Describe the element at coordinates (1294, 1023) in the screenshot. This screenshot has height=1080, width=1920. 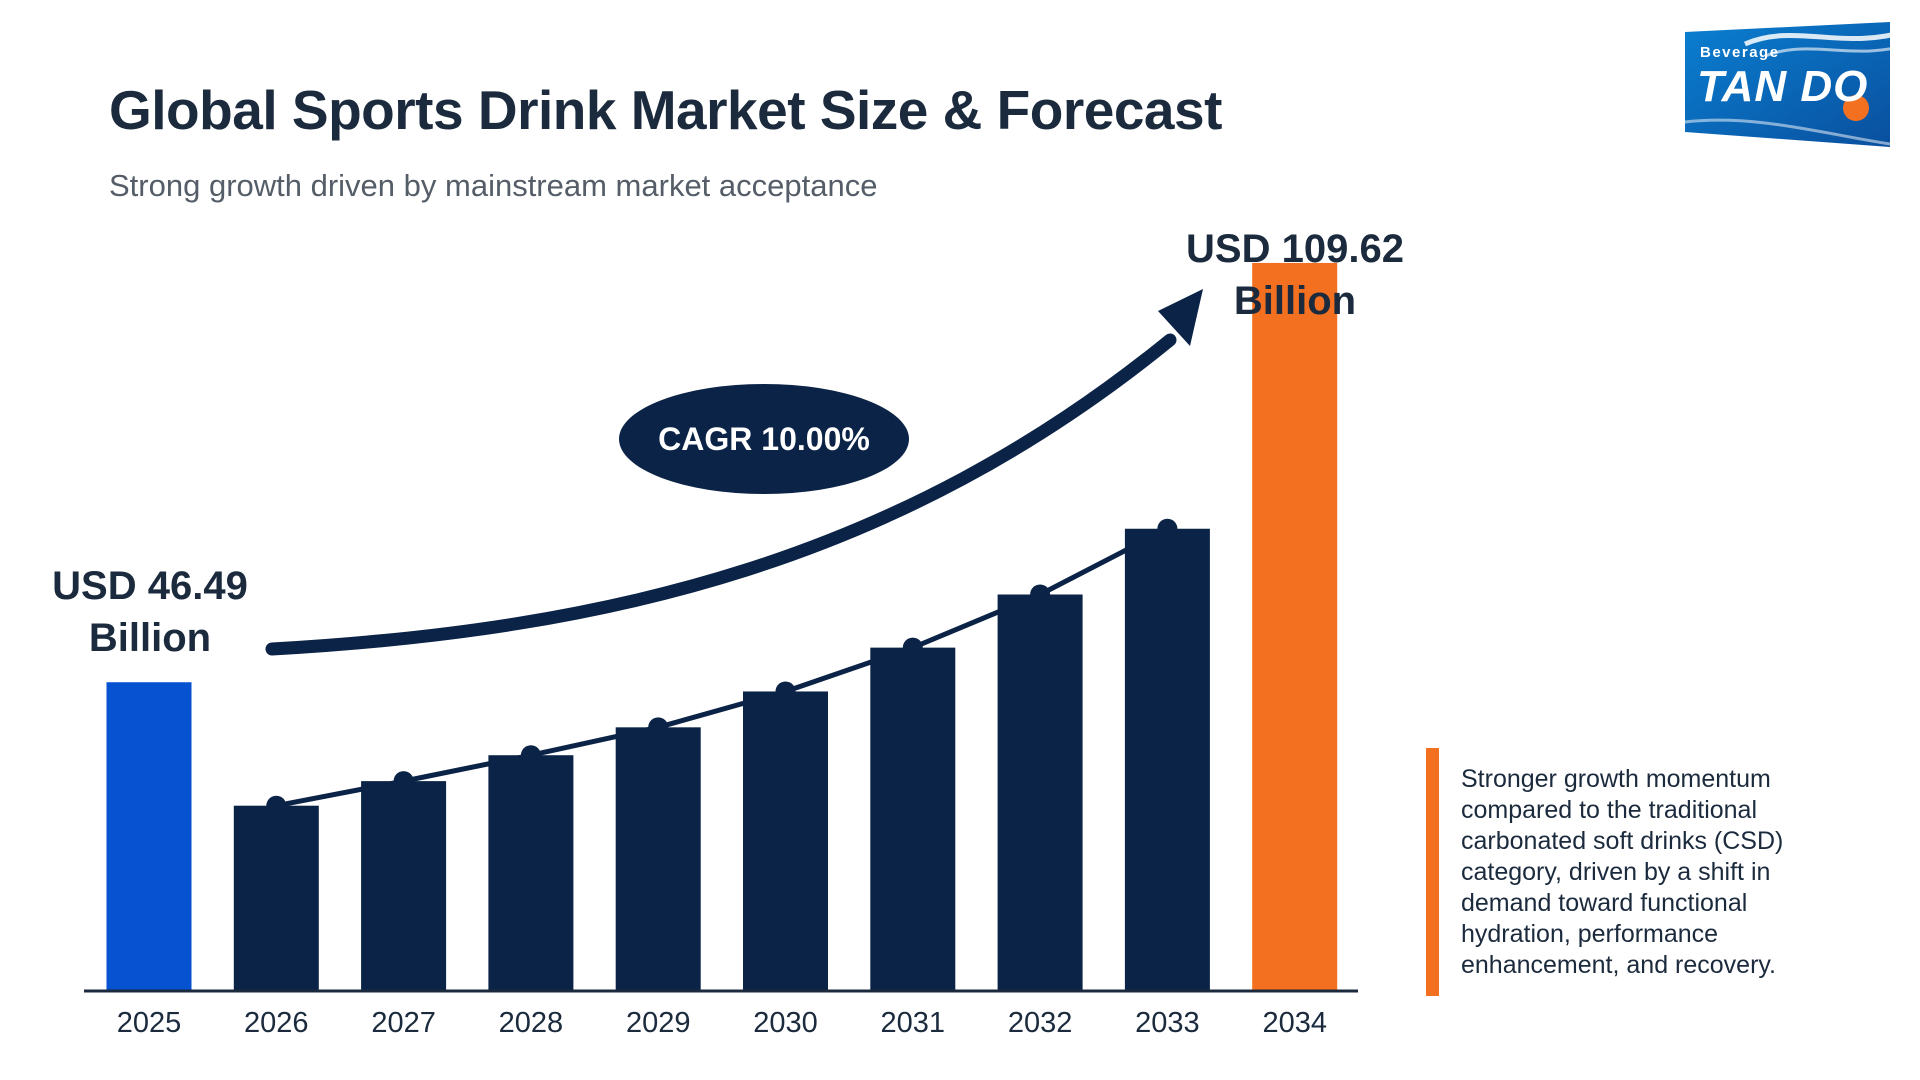
I see `x-tick-label: 2034` at that location.